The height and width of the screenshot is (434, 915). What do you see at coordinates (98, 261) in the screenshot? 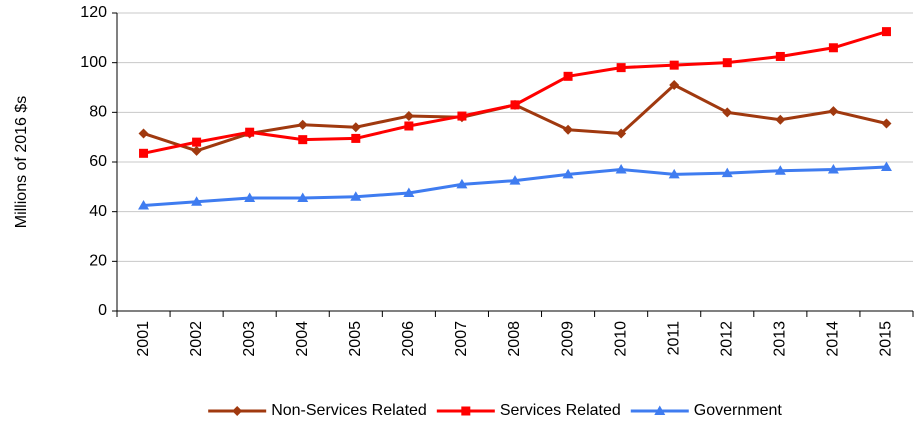
I see `y-tick-label: 20` at bounding box center [98, 261].